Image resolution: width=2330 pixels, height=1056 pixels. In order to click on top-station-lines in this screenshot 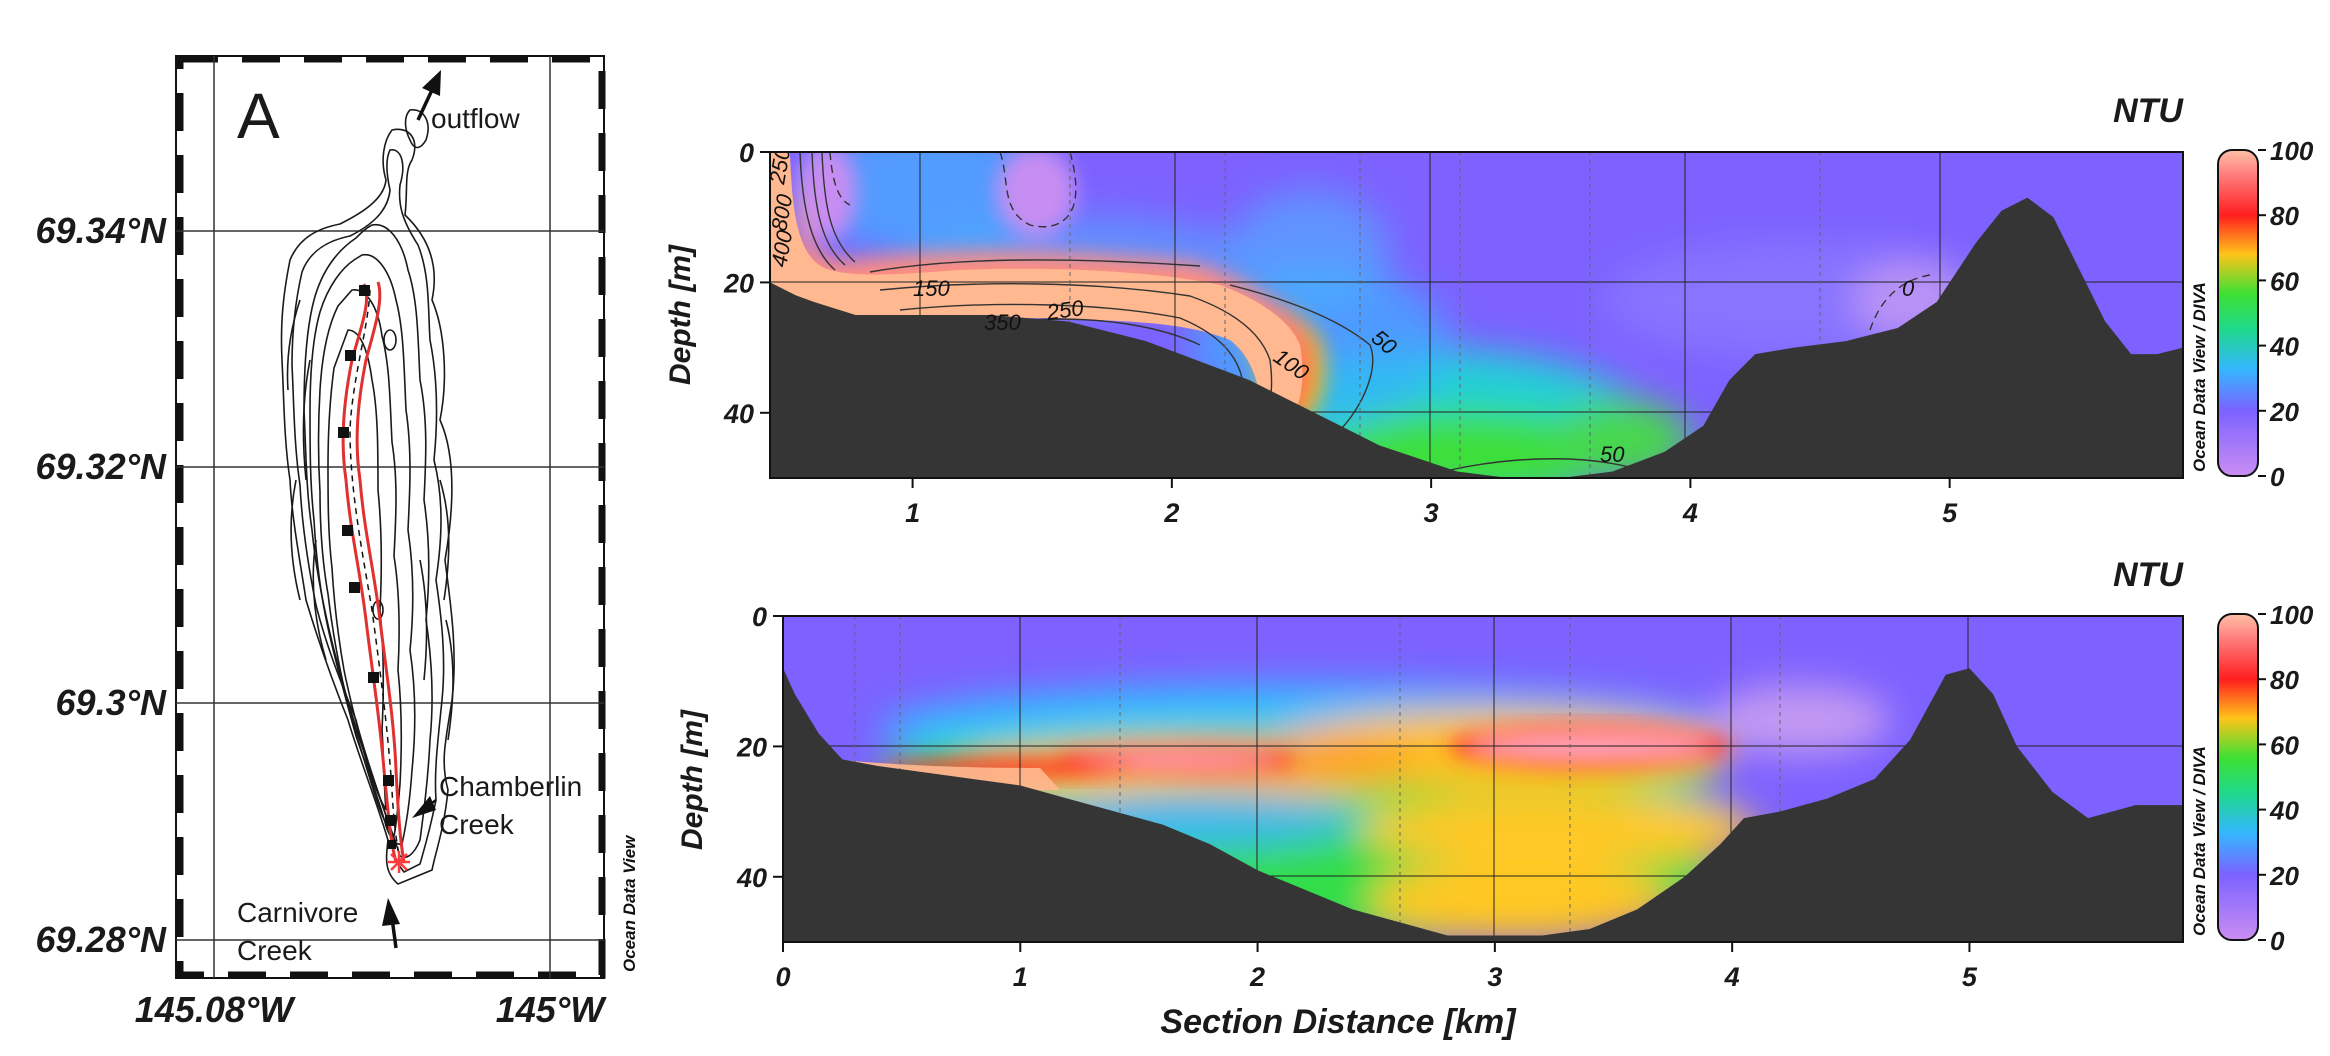, I will do `click(1445, 315)`.